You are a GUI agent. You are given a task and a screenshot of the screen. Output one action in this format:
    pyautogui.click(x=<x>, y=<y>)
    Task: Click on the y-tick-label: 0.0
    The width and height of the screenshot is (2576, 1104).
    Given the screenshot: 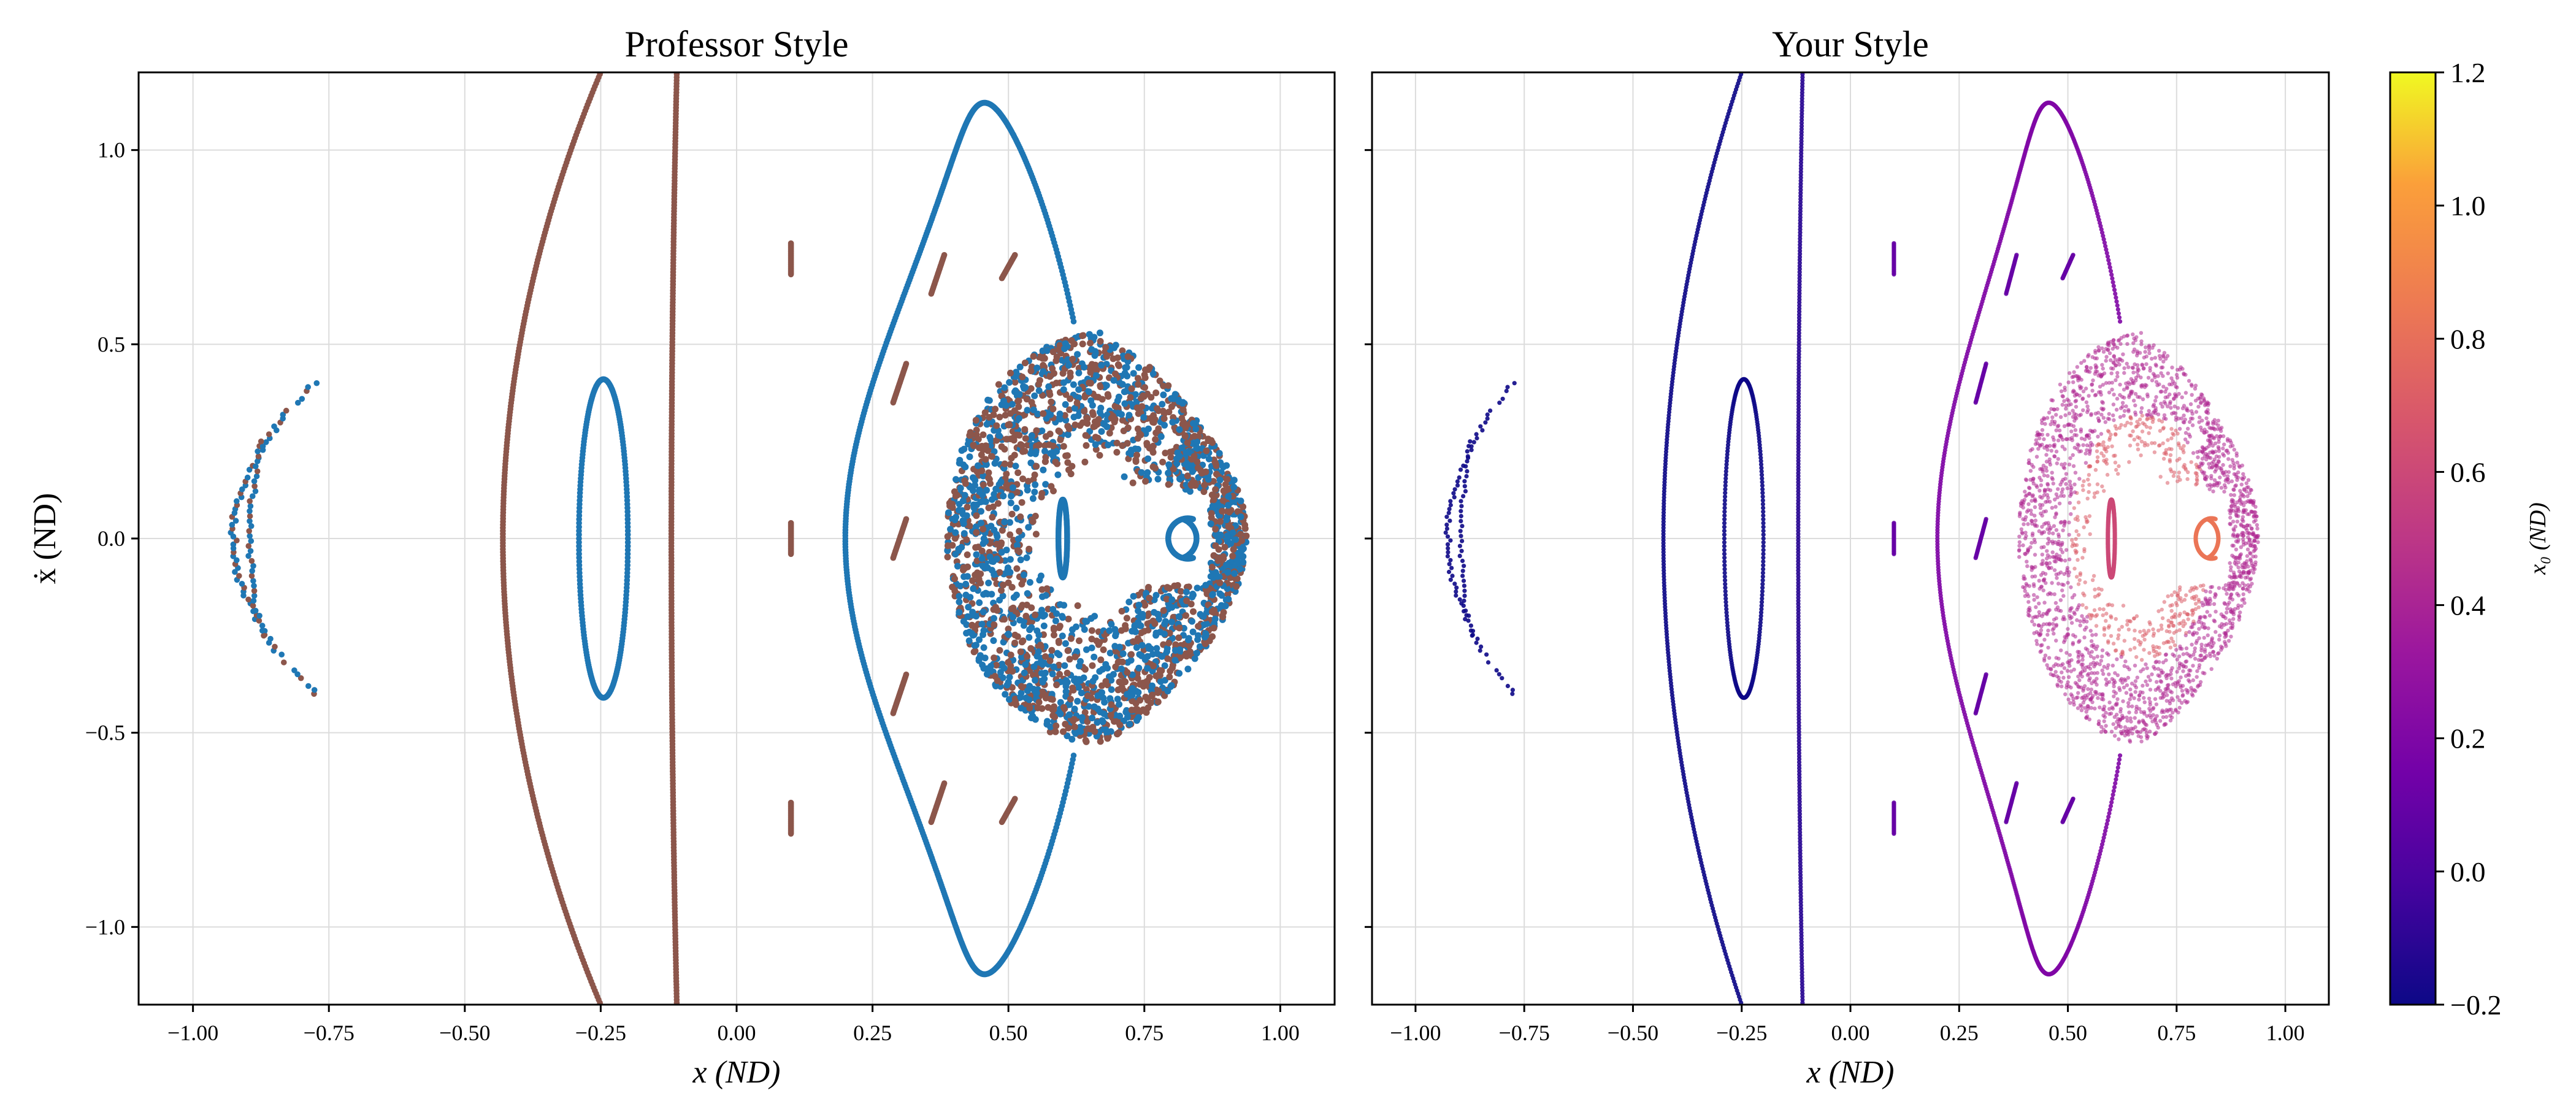 What is the action you would take?
    pyautogui.click(x=111, y=538)
    